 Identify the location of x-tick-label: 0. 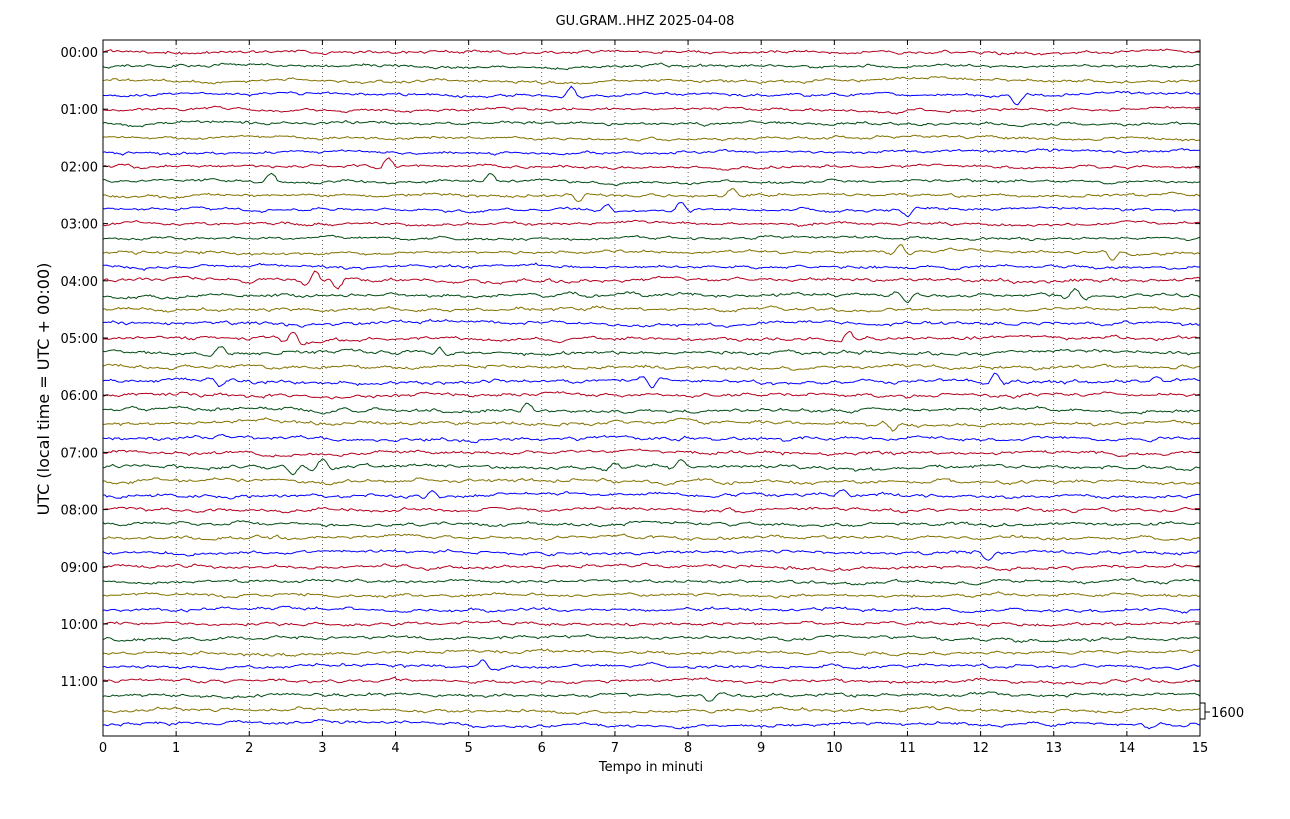
(103, 748).